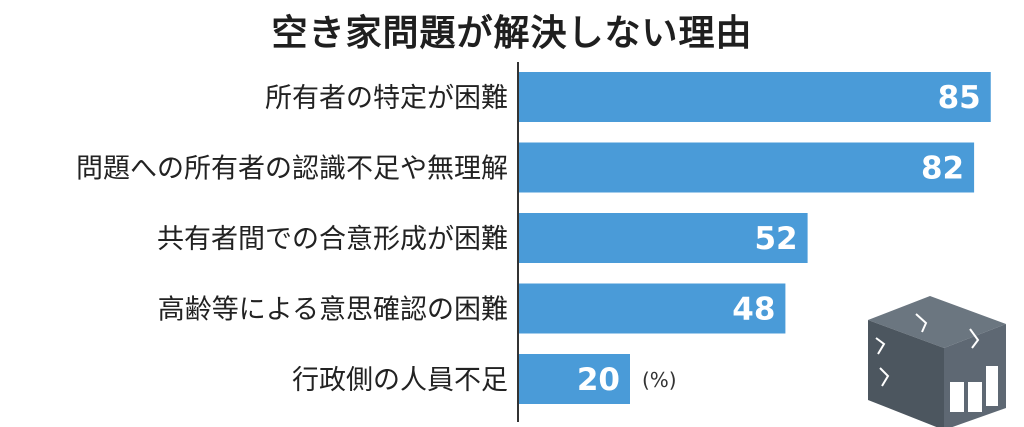 This screenshot has height=427, width=1024. Describe the element at coordinates (292, 169) in the screenshot. I see `category-label: 問題への所有者の認識不足や無理解` at that location.